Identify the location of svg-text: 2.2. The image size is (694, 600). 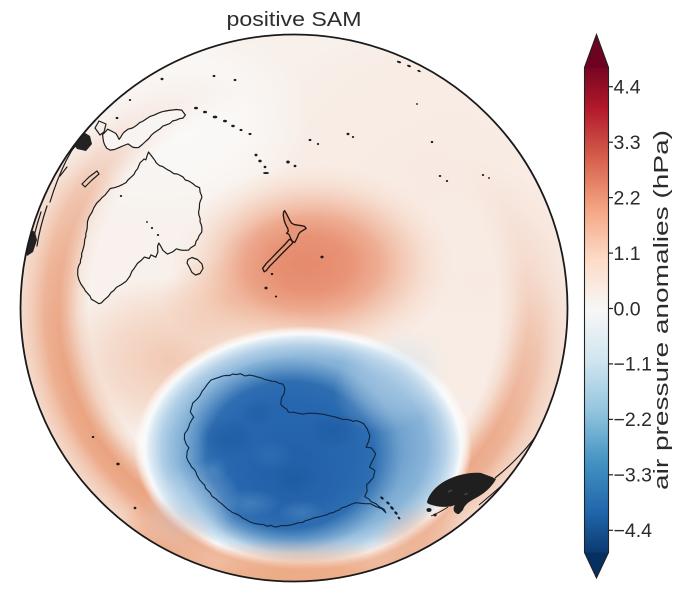
(627, 198).